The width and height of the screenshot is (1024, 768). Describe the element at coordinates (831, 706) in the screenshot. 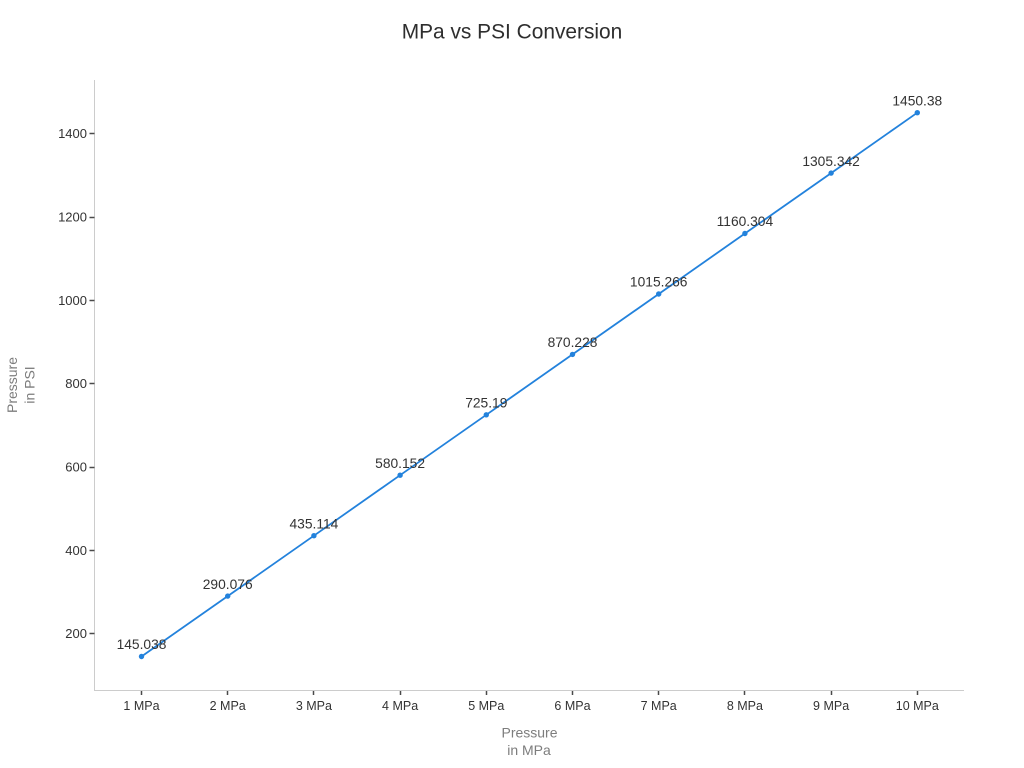

I see `svg-text: 9 MPa` at that location.